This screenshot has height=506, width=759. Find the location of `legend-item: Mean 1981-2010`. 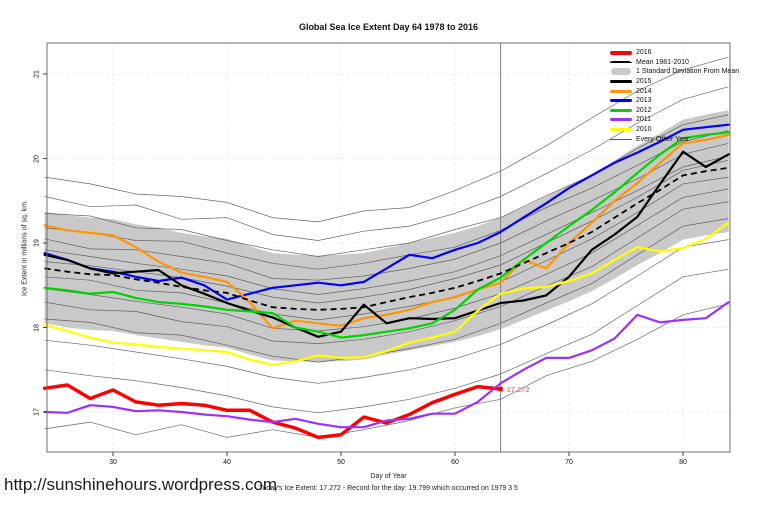

legend-item: Mean 1981-2010 is located at coordinates (674, 63).